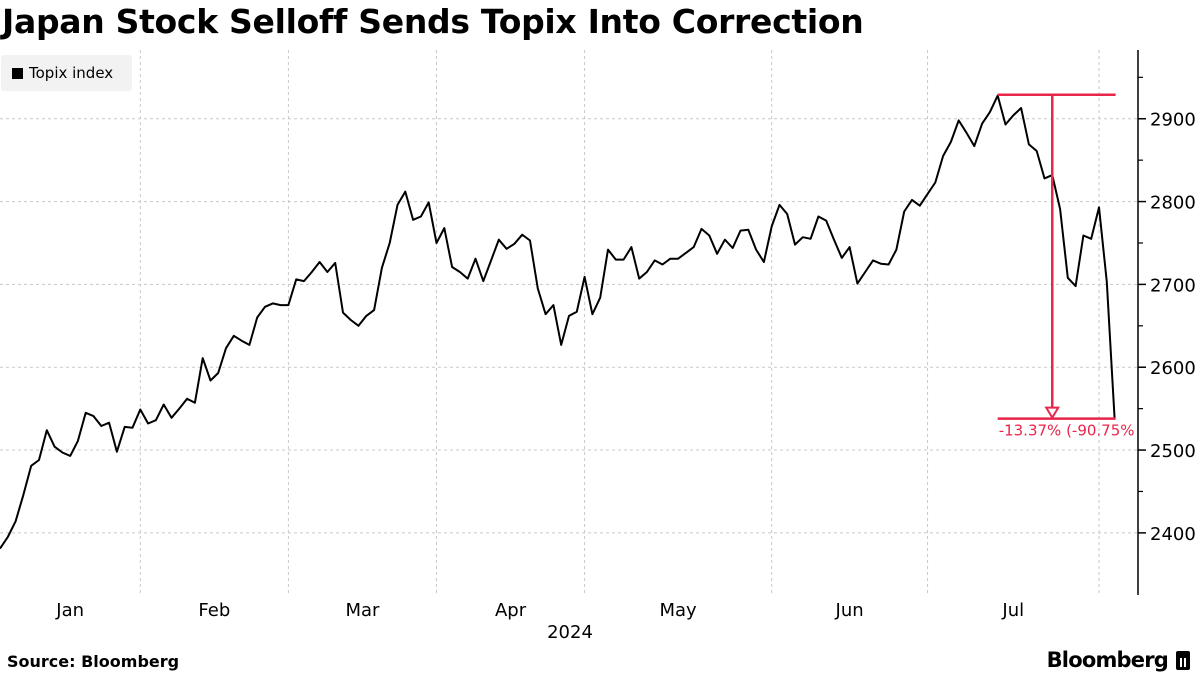  I want to click on legend-label: Topix index, so click(71, 73).